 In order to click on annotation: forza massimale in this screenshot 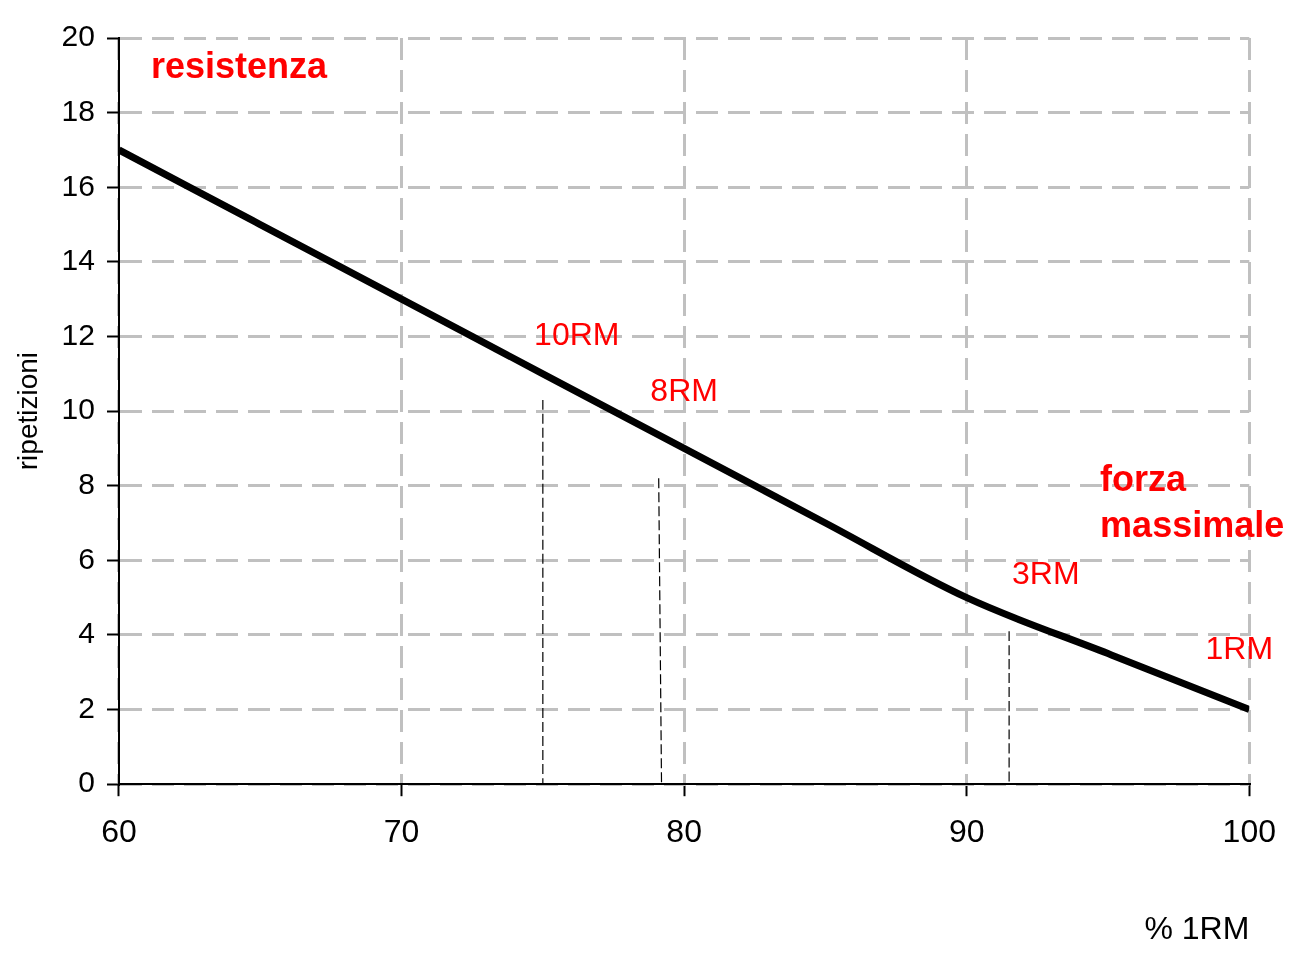, I will do `click(1192, 502)`.